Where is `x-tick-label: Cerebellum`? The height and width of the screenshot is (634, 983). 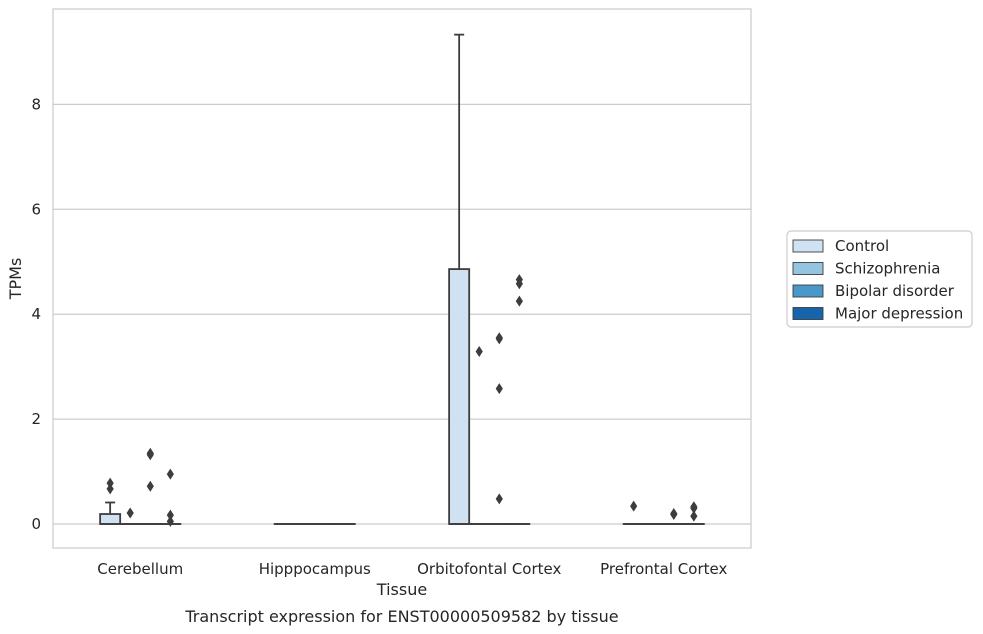 x-tick-label: Cerebellum is located at coordinates (140, 569).